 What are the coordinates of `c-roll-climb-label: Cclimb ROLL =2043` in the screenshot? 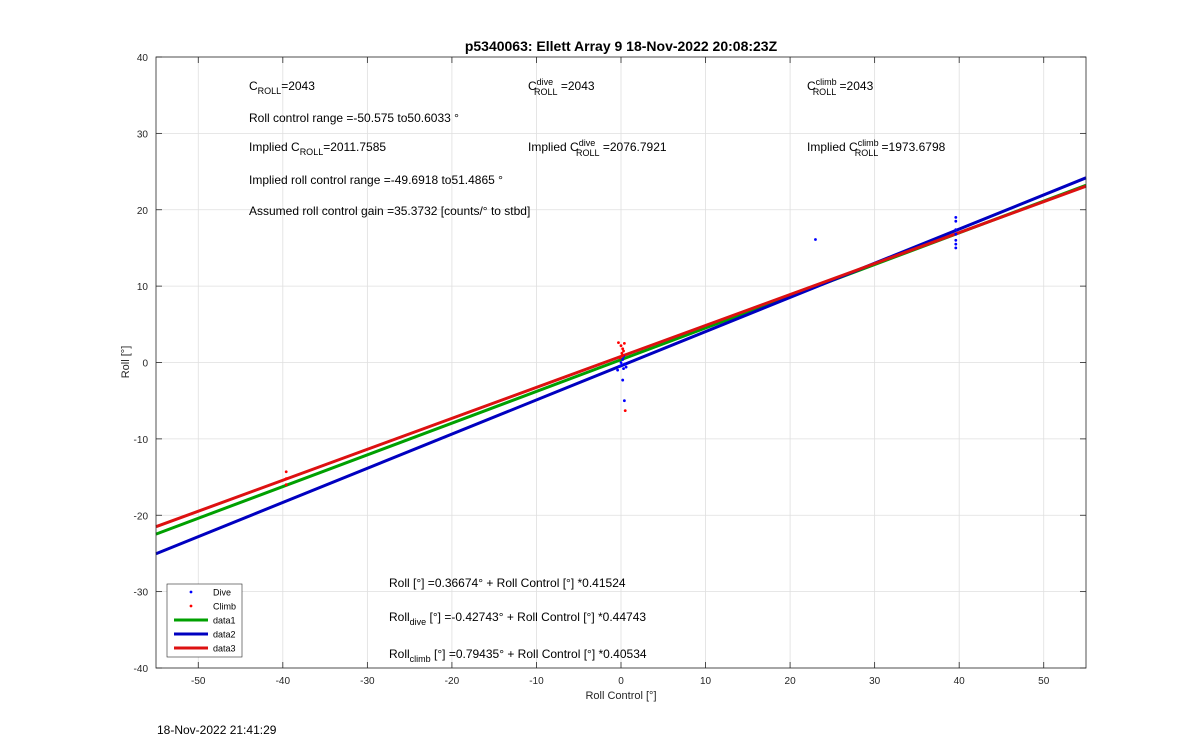 It's located at (840, 87).